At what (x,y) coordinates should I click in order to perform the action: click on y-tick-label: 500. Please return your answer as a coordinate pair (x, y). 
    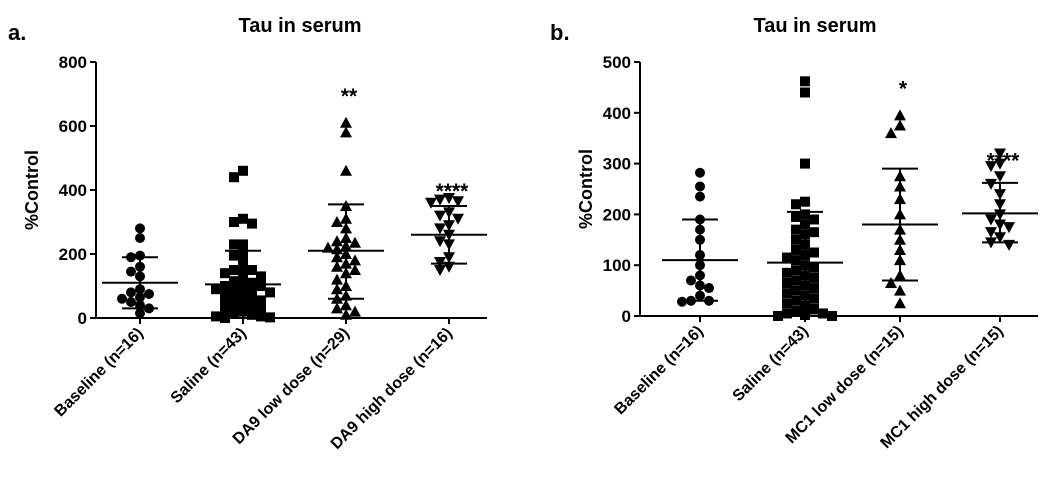
    Looking at the image, I should click on (617, 62).